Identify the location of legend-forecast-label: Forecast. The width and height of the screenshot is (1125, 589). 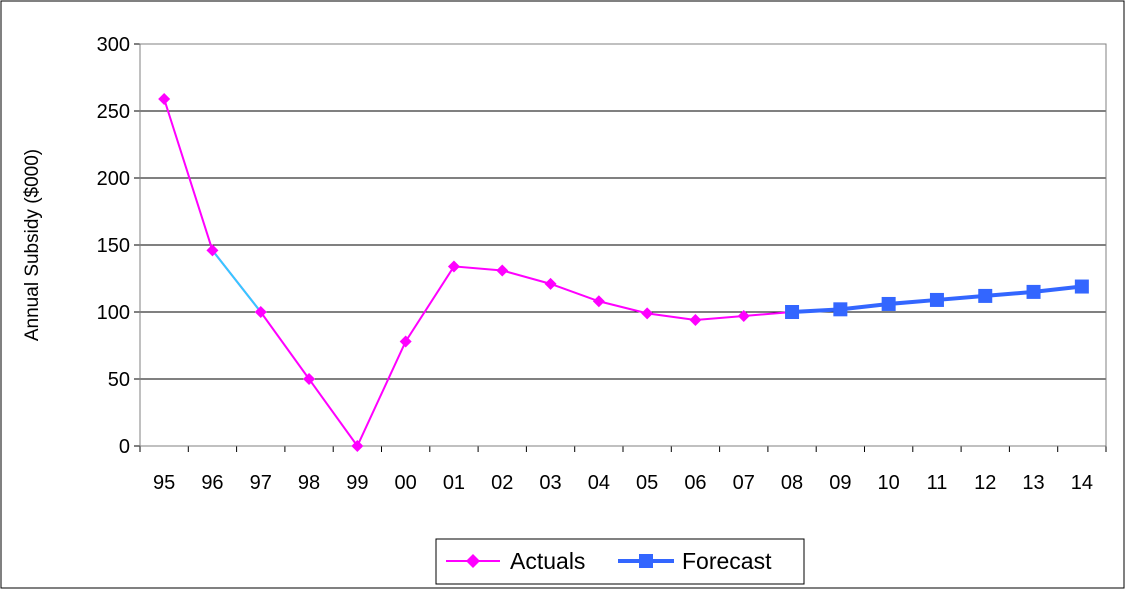
(727, 561).